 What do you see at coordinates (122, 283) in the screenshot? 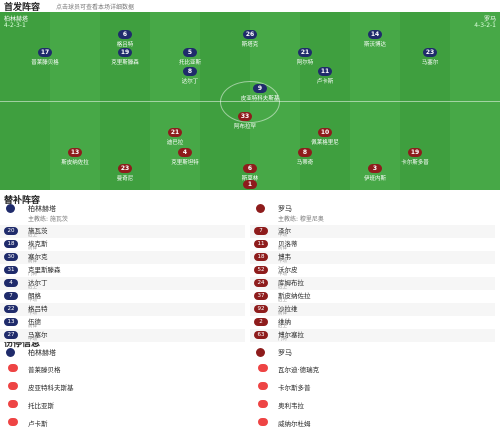
I see `sub-row: 4 达尔丁 后卫` at bounding box center [122, 283].